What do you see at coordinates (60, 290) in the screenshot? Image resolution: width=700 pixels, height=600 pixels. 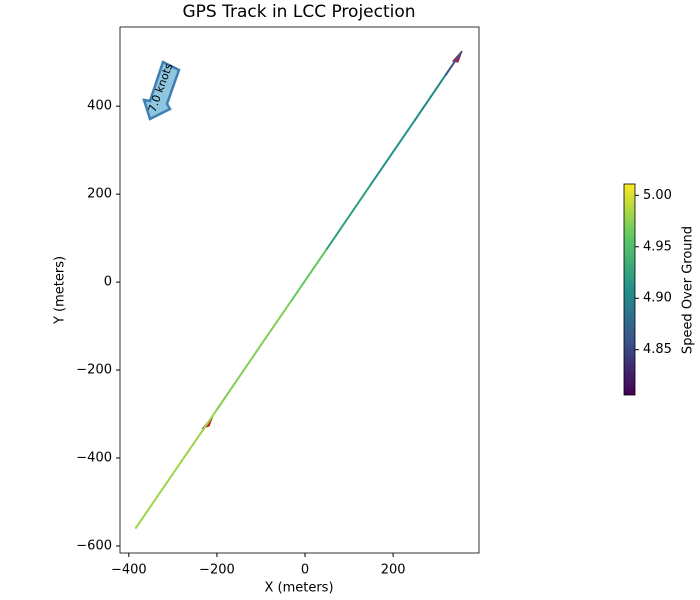 I see `y-axis-label: Y (meters)` at bounding box center [60, 290].